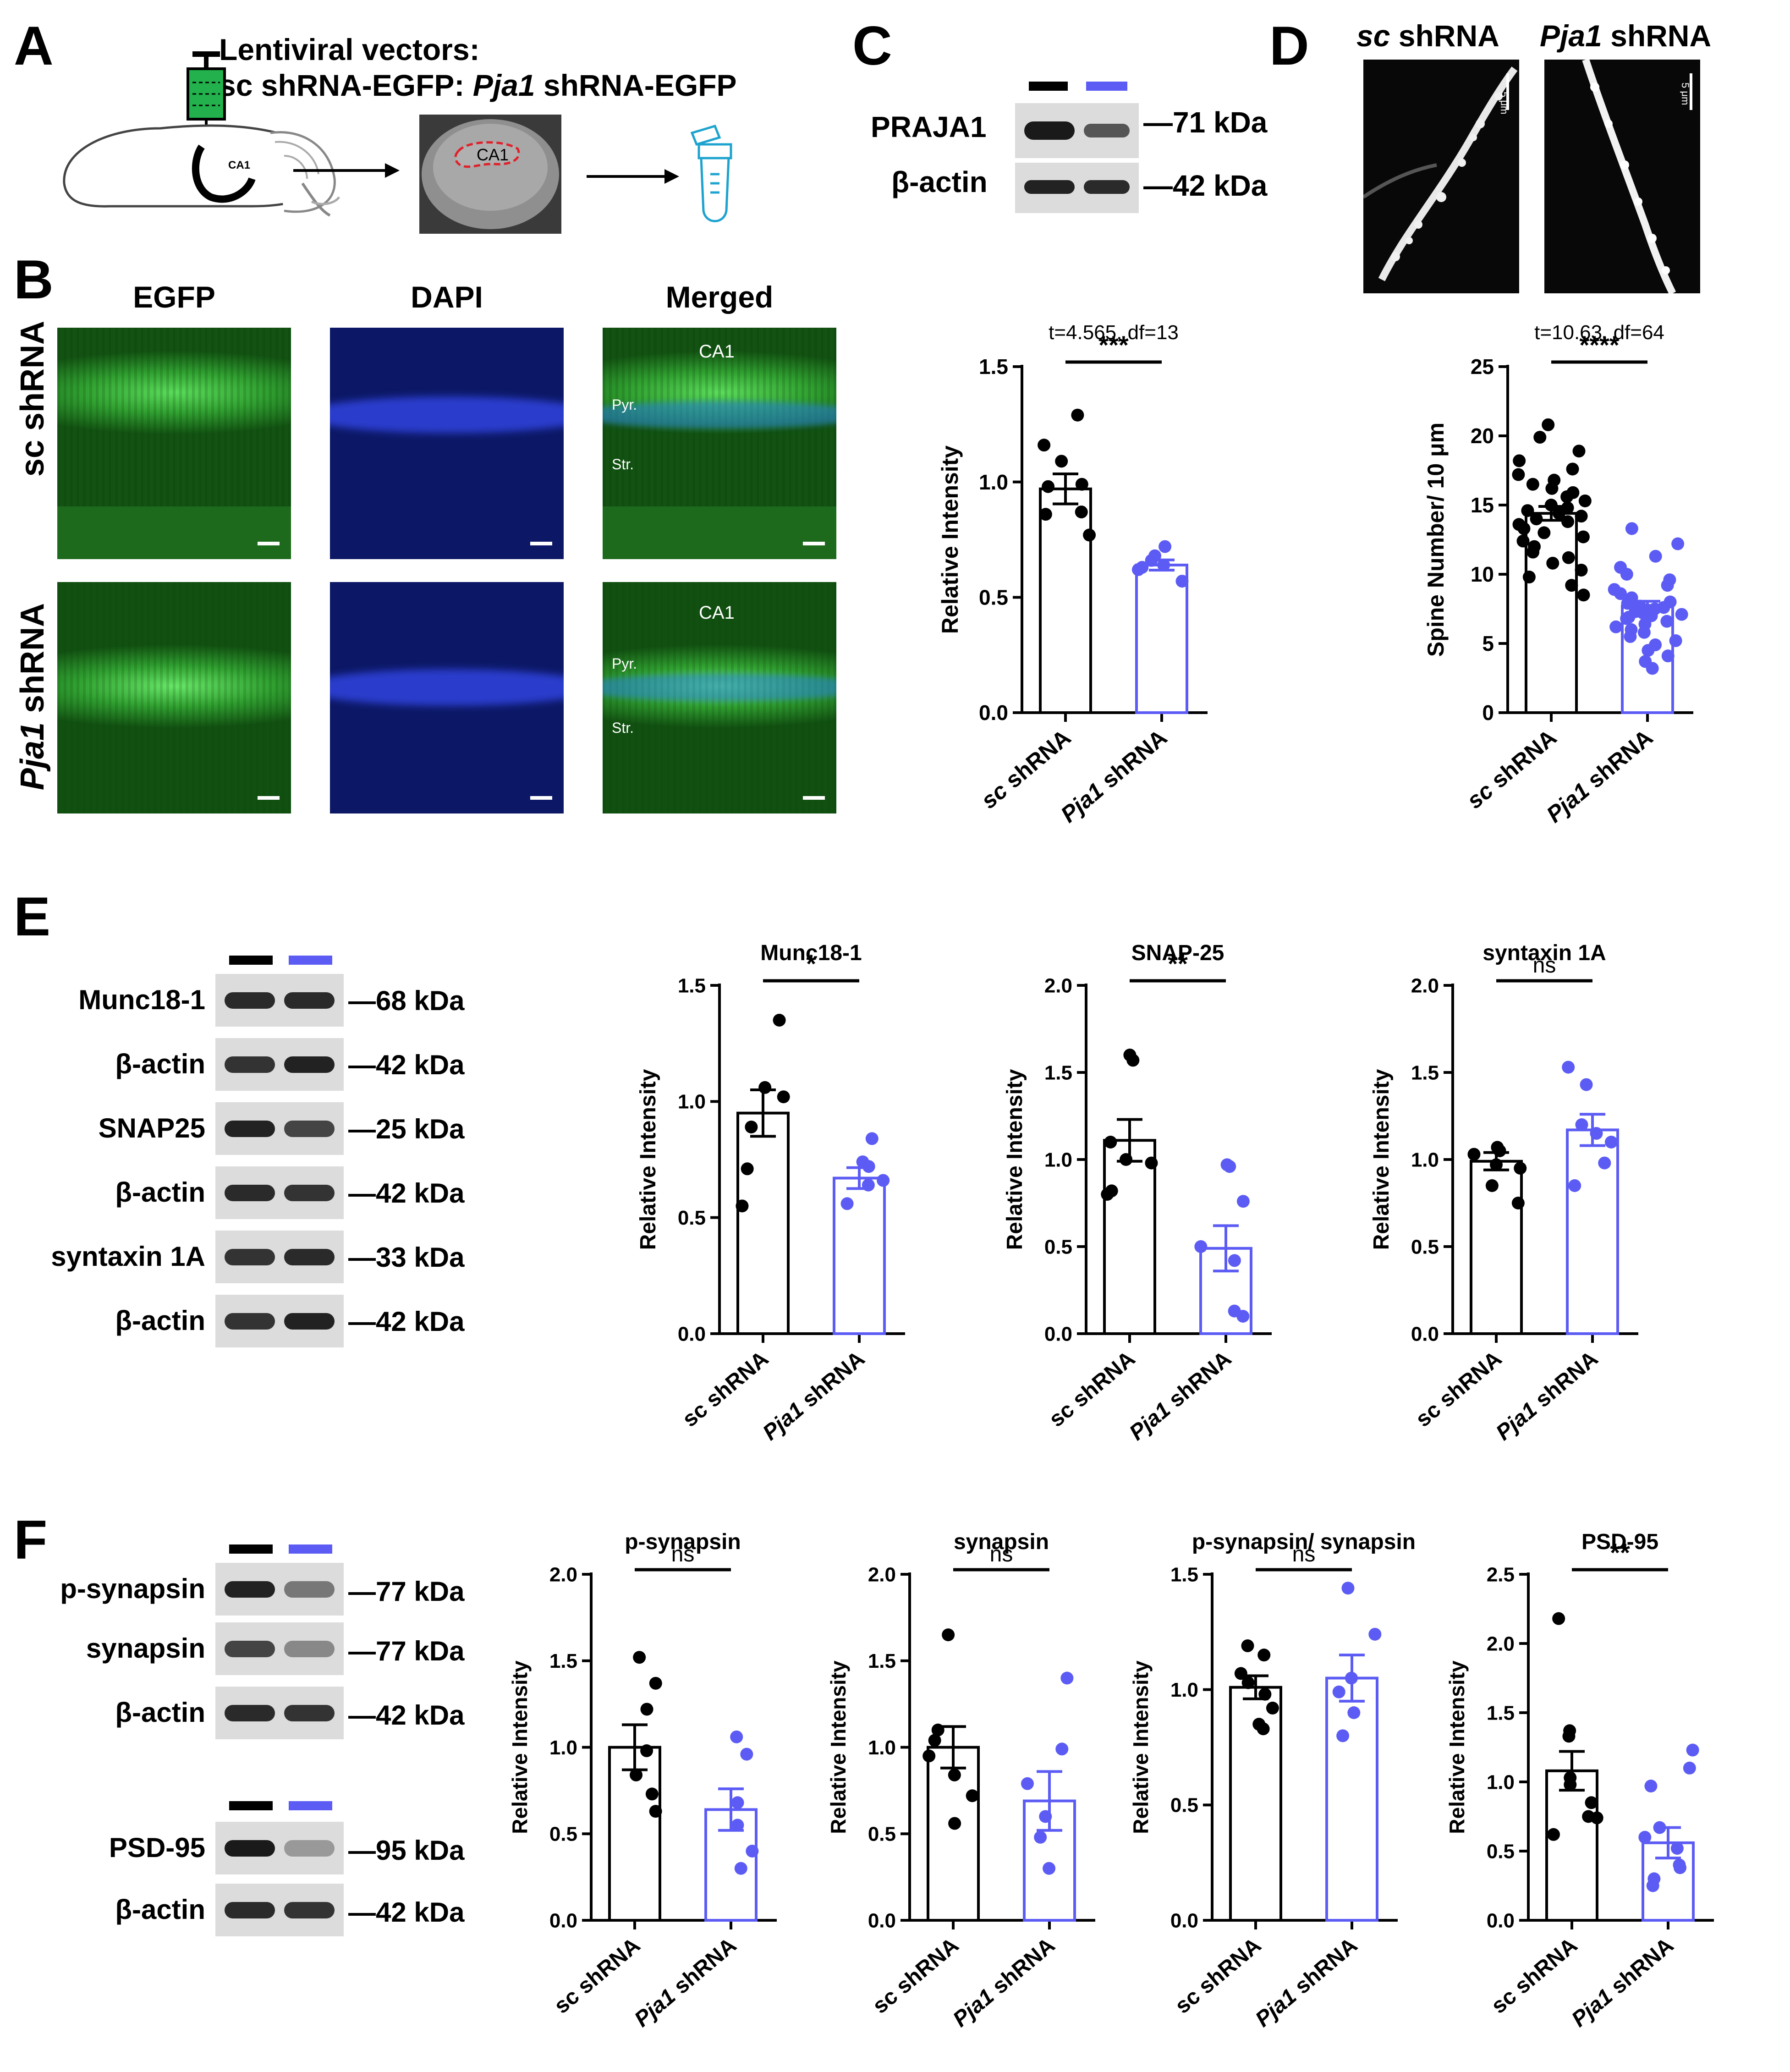 The height and width of the screenshot is (2072, 1790). What do you see at coordinates (1483, 367) in the screenshot?
I see `y-tick-label: 25` at bounding box center [1483, 367].